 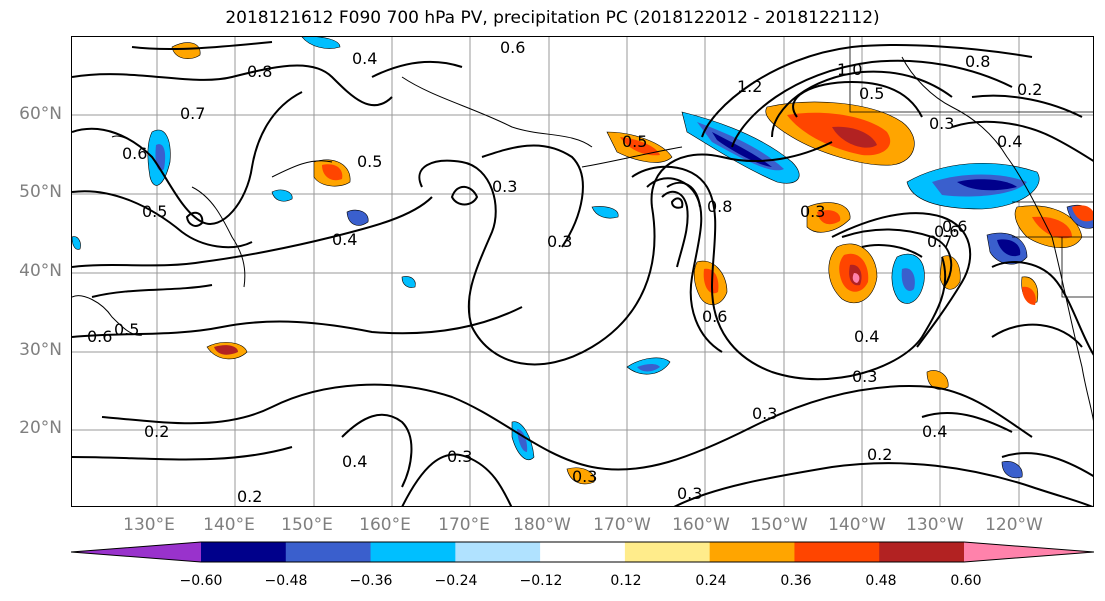 What do you see at coordinates (779, 525) in the screenshot?
I see `lon-label-150w: 150°W` at bounding box center [779, 525].